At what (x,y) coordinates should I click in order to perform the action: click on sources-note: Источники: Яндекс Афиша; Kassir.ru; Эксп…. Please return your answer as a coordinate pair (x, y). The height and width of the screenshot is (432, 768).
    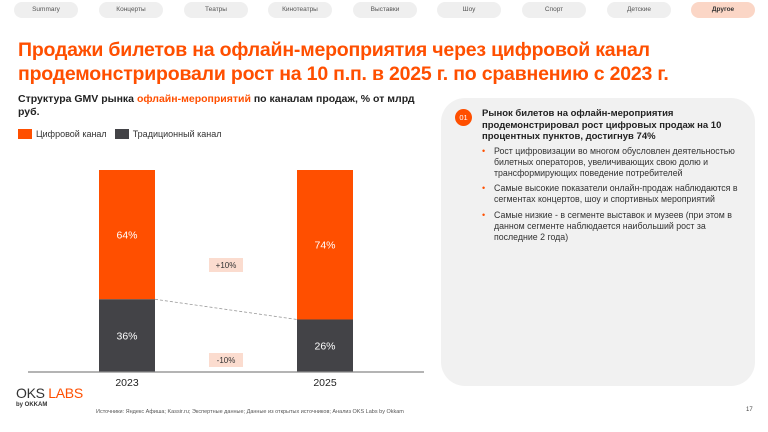
    Looking at the image, I should click on (250, 412).